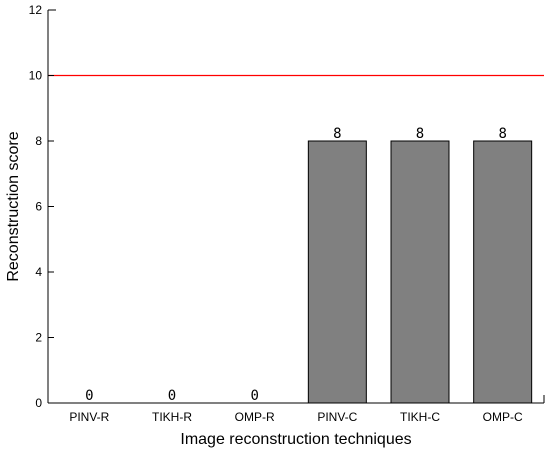  I want to click on y-ticks: 0 2 4 6 8 10 12, so click(41, 206).